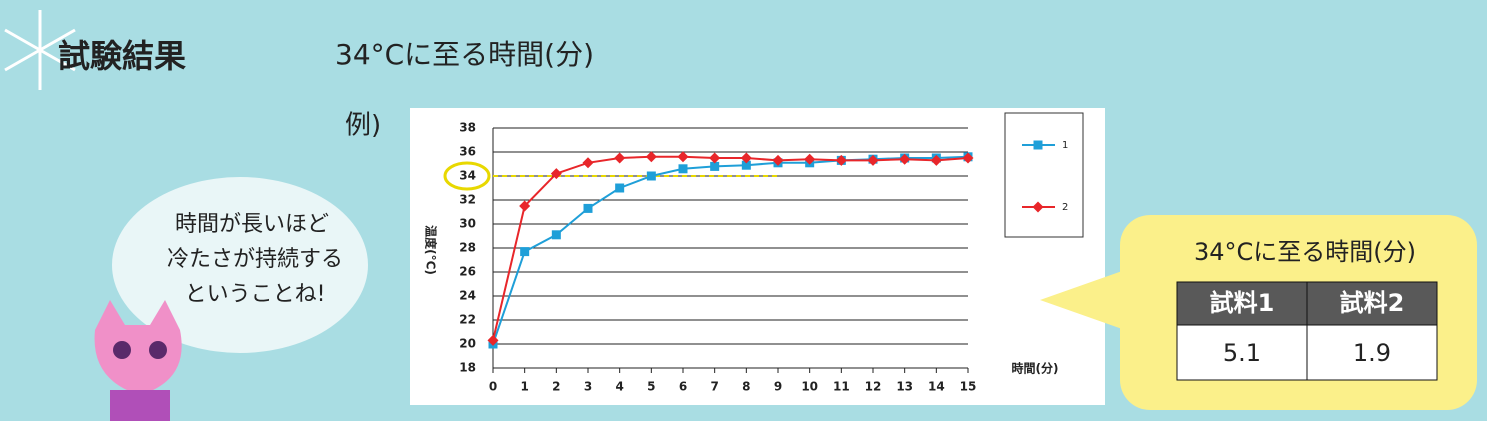 The image size is (1487, 421). Describe the element at coordinates (1035, 368) in the screenshot. I see `x-axis-label: 時間(分)` at that location.